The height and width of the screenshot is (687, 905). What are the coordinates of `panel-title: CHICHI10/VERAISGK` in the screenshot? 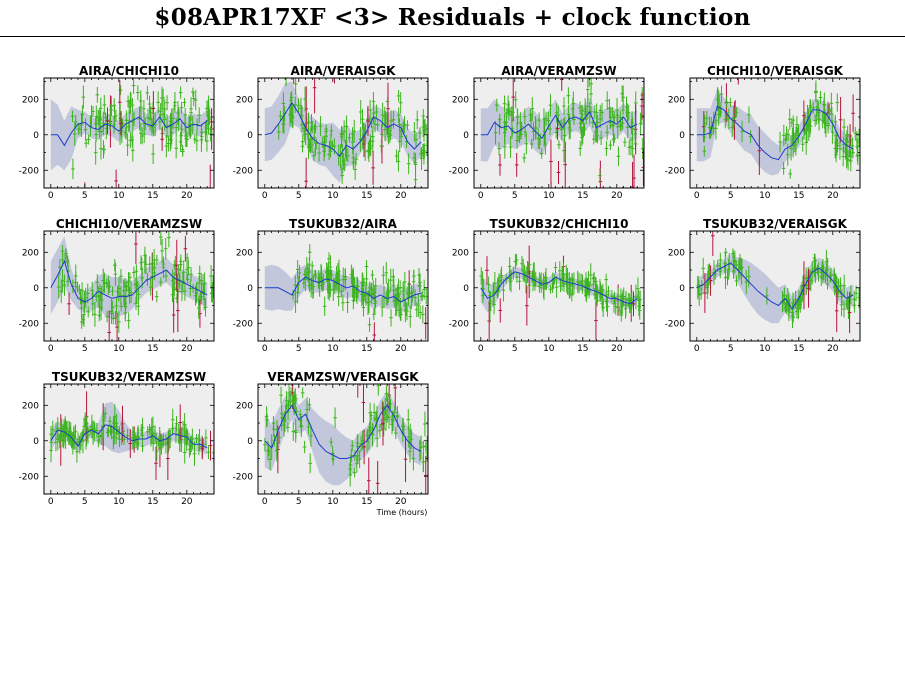 It's located at (775, 71).